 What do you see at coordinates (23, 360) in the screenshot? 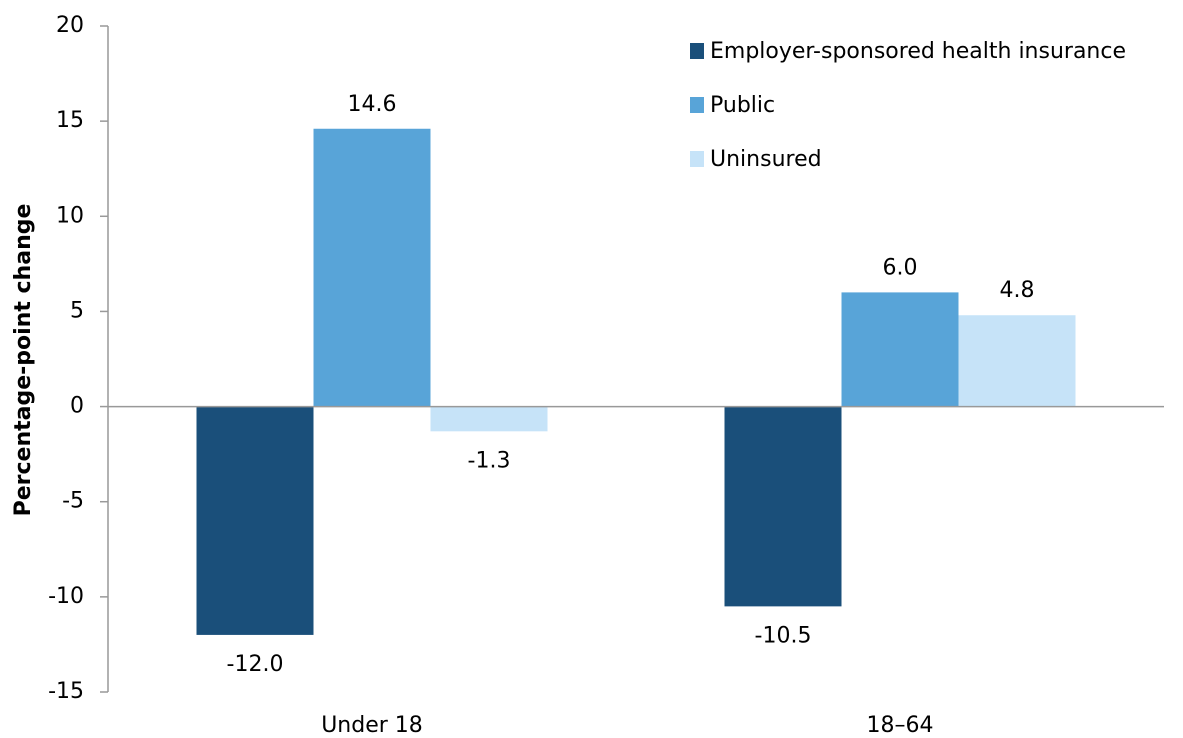
I see `y-axis-title: Percentage-point change` at bounding box center [23, 360].